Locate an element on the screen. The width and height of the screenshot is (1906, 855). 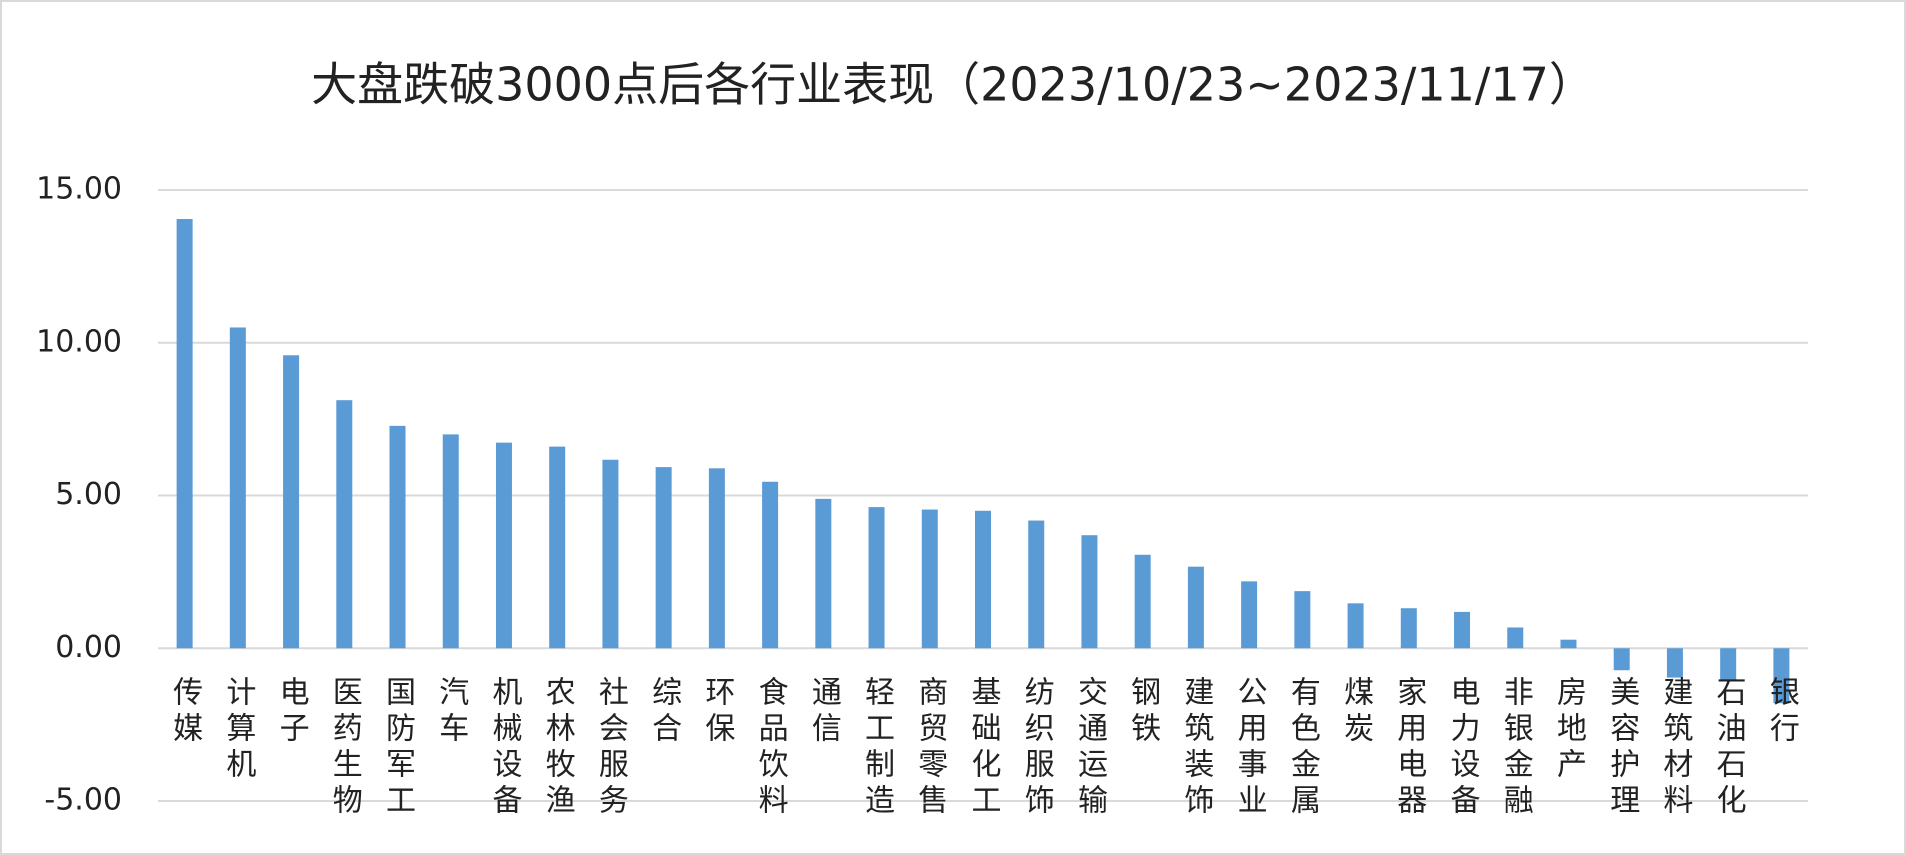
x-tick-label: 有色金属 is located at coordinates (1303, 748).